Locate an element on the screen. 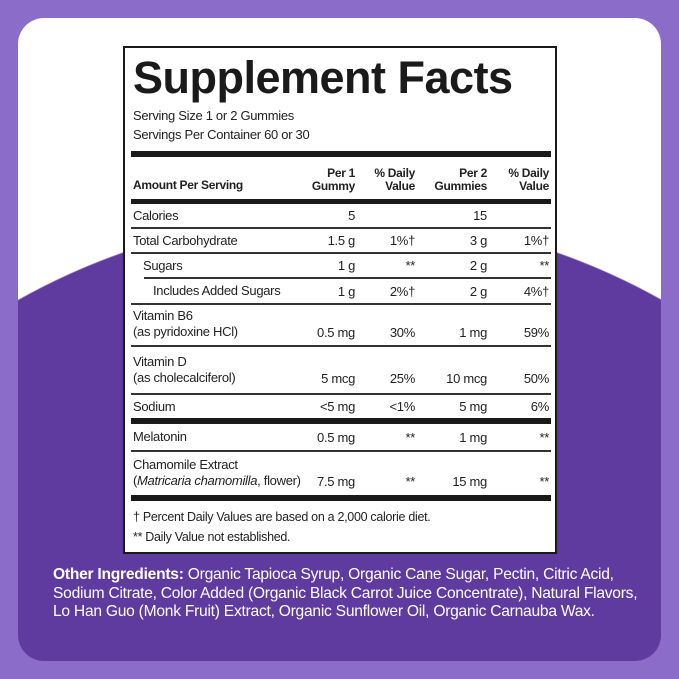  table-row-sugars: Sugars 1 g ** 2 g ** is located at coordinates (341, 265).